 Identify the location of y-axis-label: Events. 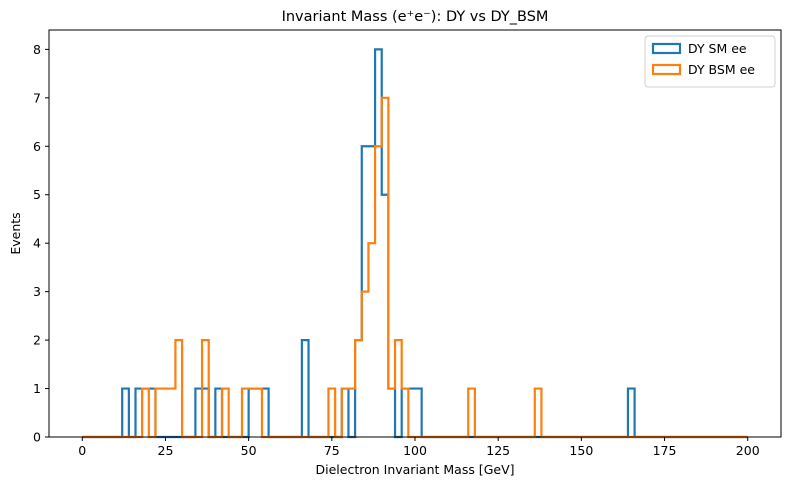
(15, 233).